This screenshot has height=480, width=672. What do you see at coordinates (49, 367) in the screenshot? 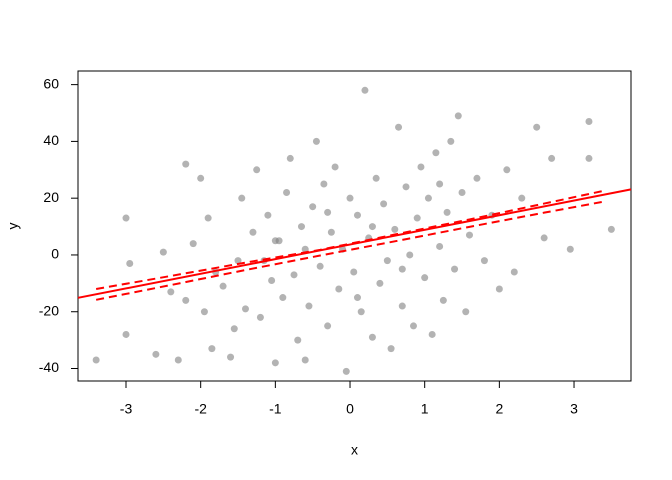
I see `y-tick-label: -40` at bounding box center [49, 367].